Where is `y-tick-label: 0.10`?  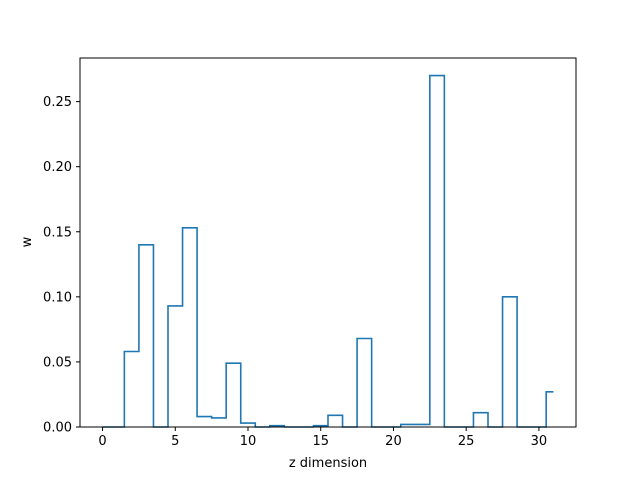 y-tick-label: 0.10 is located at coordinates (57, 297).